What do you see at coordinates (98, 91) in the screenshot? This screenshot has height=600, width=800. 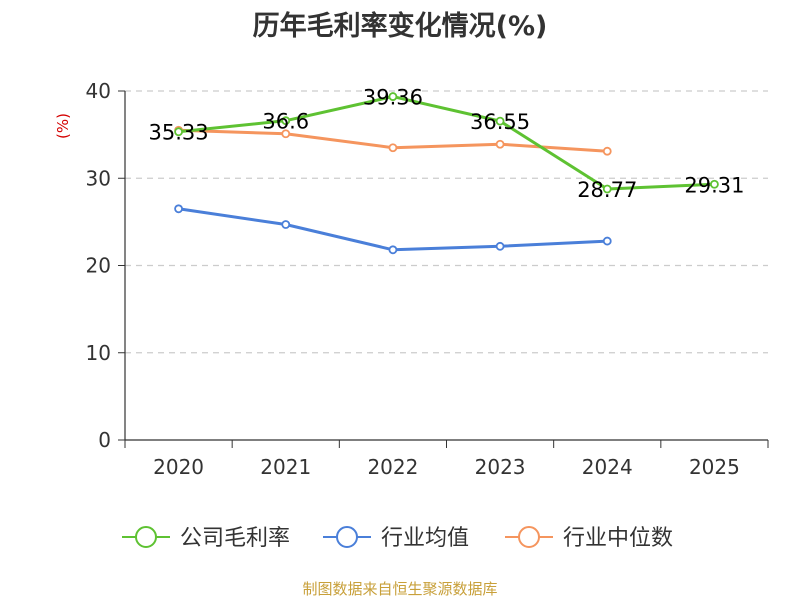 I see `y-tick-label: 40` at bounding box center [98, 91].